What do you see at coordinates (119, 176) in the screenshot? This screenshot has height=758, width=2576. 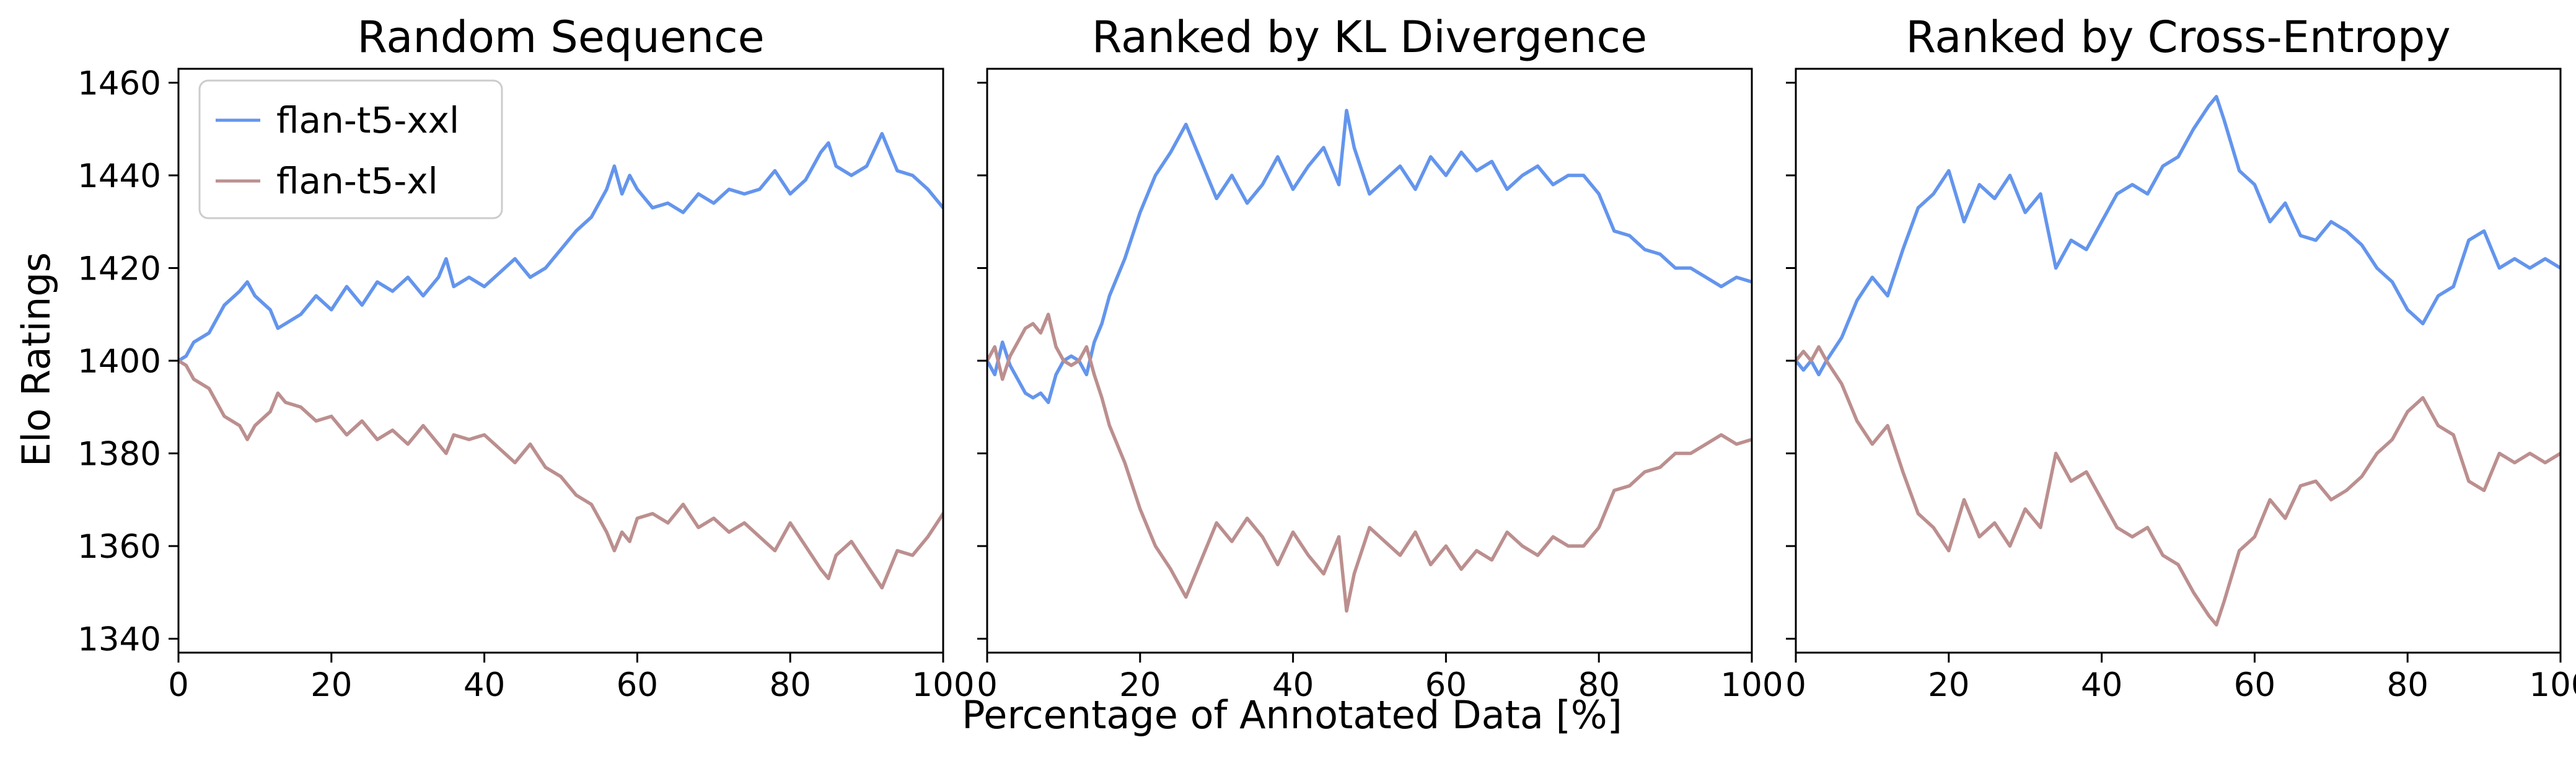 I see `y-tick-label: 1440` at bounding box center [119, 176].